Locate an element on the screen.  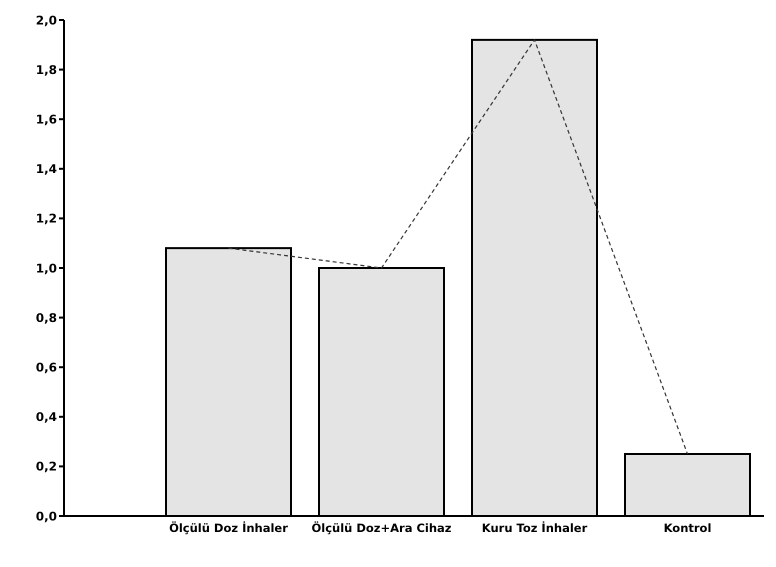
y-tick-label: 0,4 is located at coordinates (46, 417).